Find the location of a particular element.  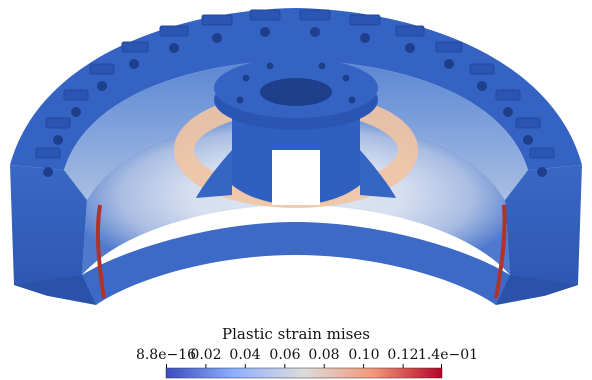

colorbar-tick-label: 1.4e−01 is located at coordinates (448, 355).